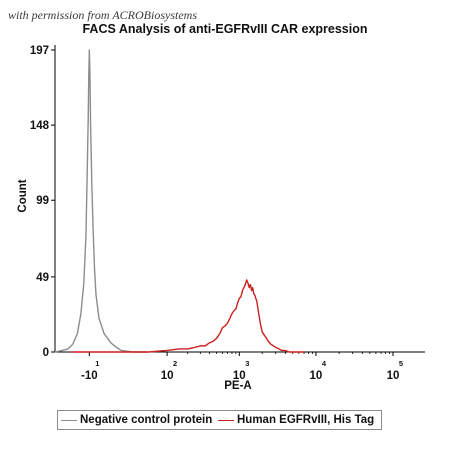 This screenshot has width=450, height=450. What do you see at coordinates (238, 386) in the screenshot?
I see `x-axis-label: PE-A` at bounding box center [238, 386].